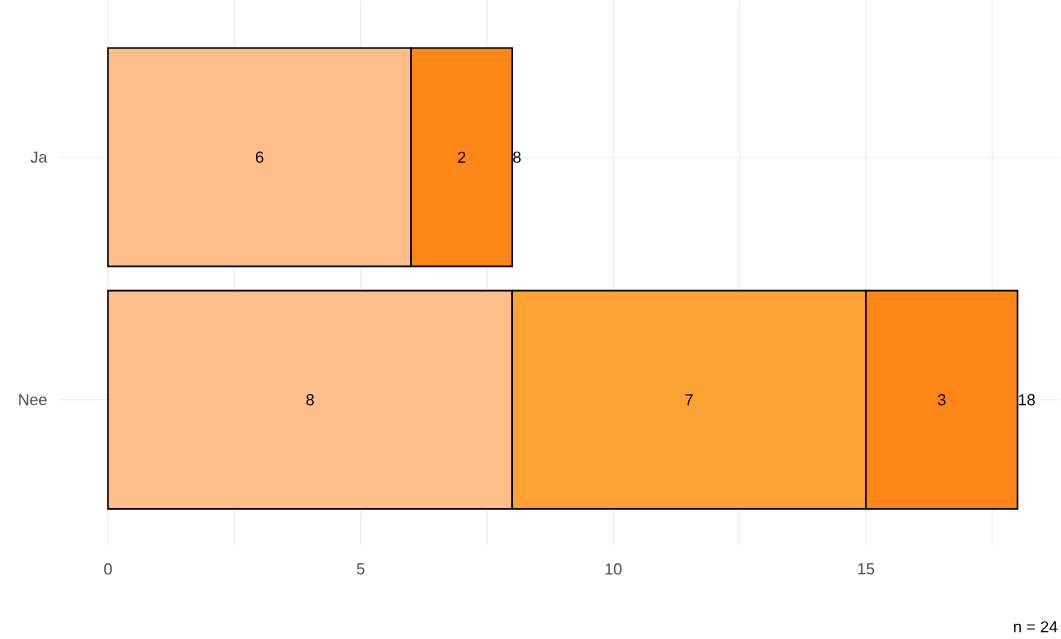 This screenshot has width=1061, height=639. Describe the element at coordinates (1036, 627) in the screenshot. I see `text: n = 24` at that location.